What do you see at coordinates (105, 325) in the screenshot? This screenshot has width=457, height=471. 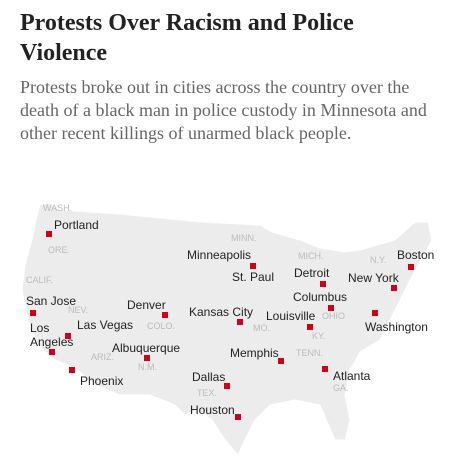 I see `city-label: Las Vegas` at bounding box center [105, 325].